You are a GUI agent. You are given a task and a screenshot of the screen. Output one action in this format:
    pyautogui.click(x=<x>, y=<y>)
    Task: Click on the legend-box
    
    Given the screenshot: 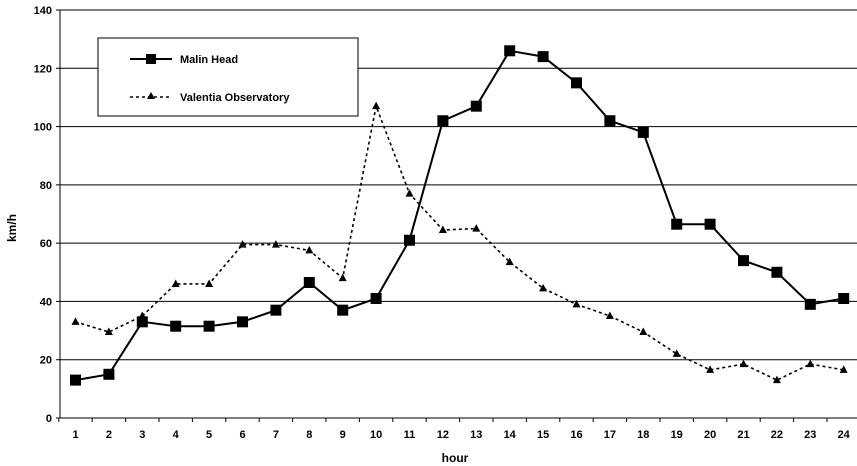 What is the action you would take?
    pyautogui.click(x=228, y=77)
    